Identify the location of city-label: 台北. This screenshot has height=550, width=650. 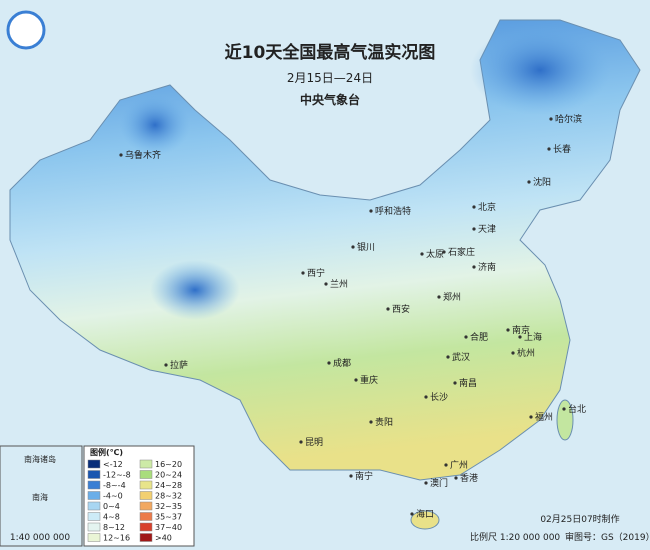
(577, 409).